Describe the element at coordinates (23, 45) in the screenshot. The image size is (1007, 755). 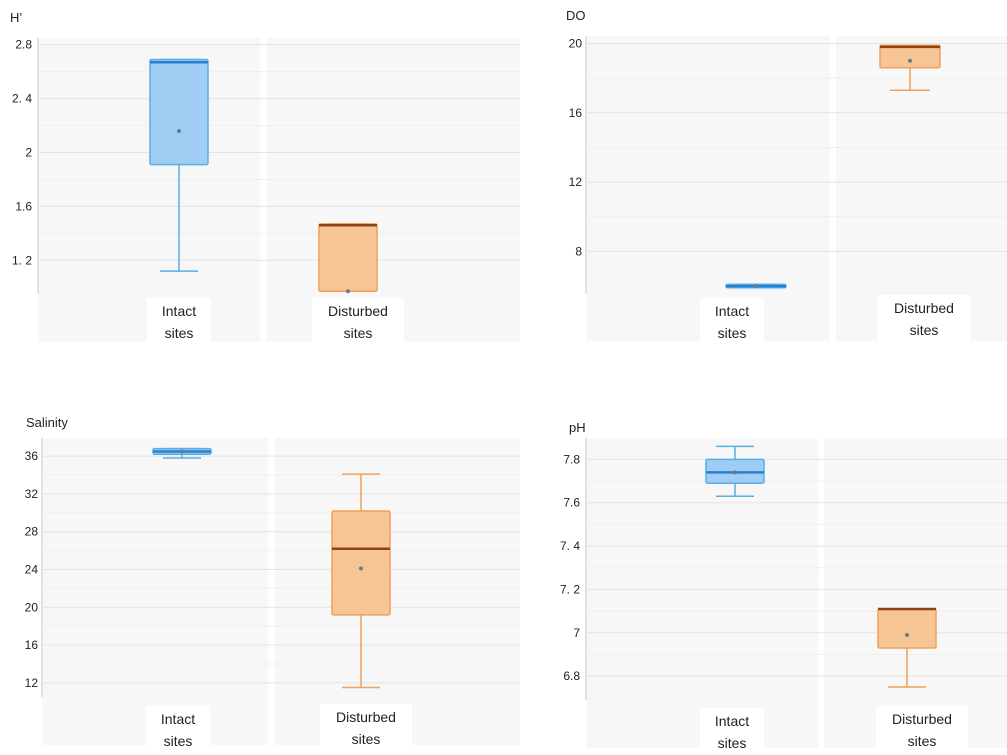
I see `y-tick-label: 2.8` at that location.